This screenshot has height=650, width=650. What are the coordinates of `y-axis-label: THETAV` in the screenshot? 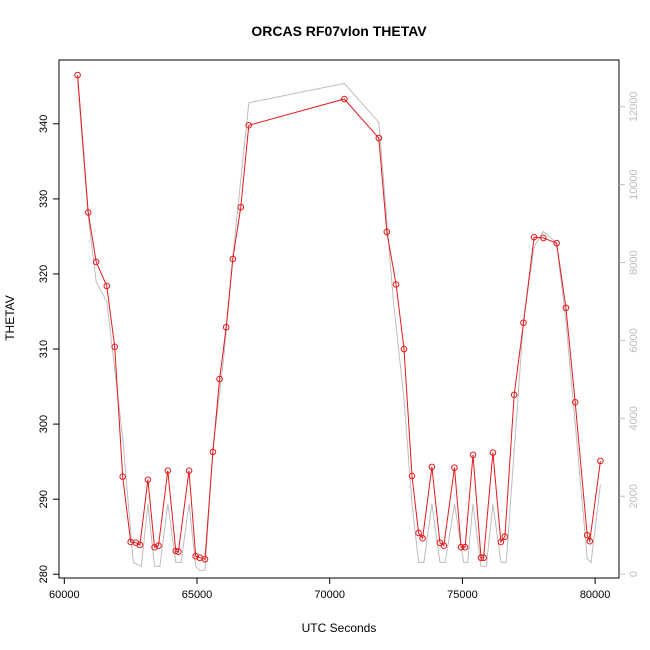 It's located at (10, 318).